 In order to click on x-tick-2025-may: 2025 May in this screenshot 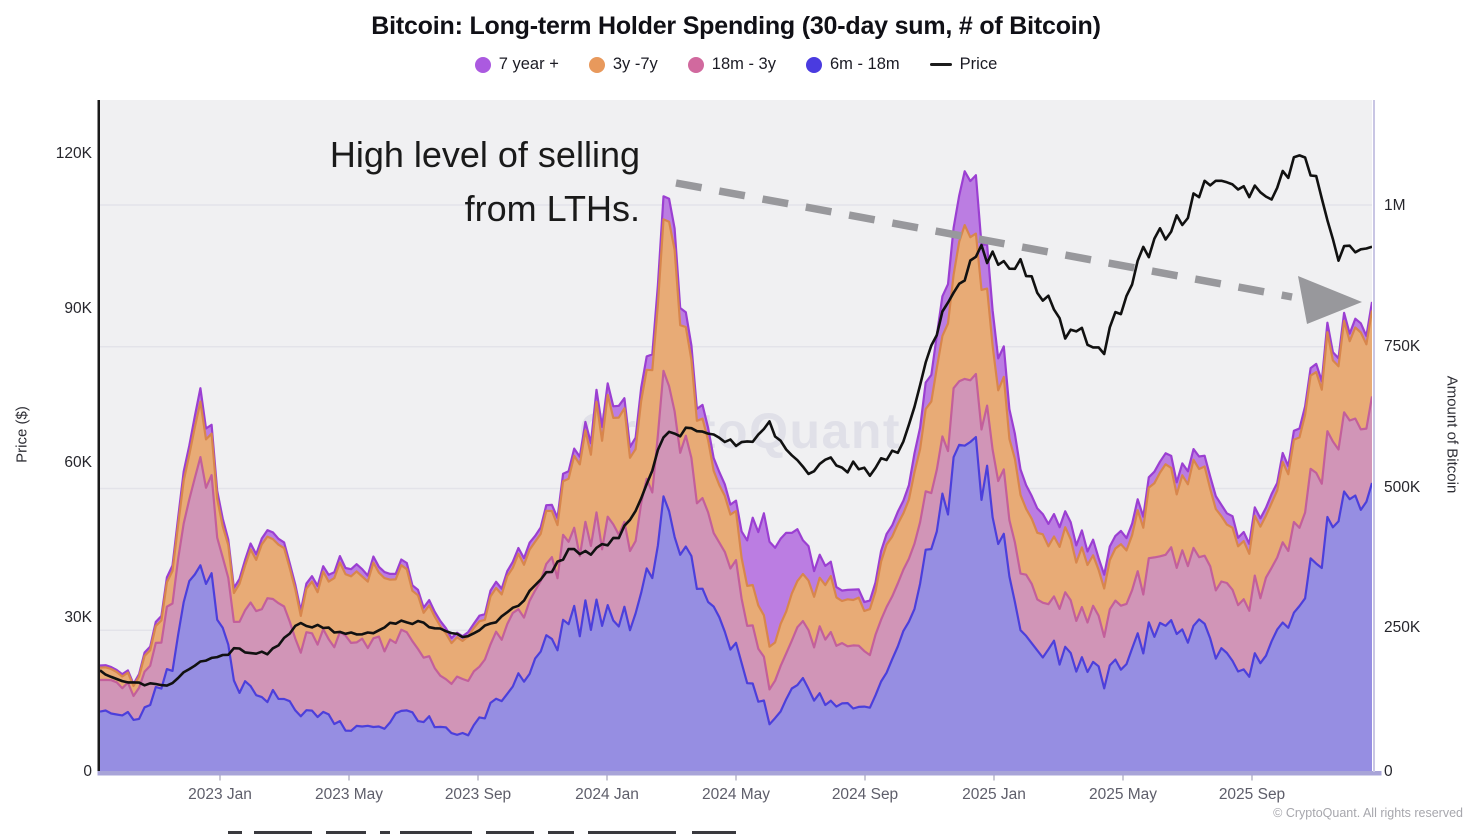, I will do `click(1123, 794)`.